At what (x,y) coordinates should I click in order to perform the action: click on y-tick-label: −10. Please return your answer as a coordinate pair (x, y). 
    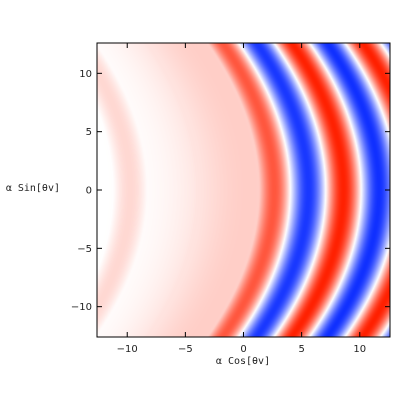
    Looking at the image, I should click on (81, 307).